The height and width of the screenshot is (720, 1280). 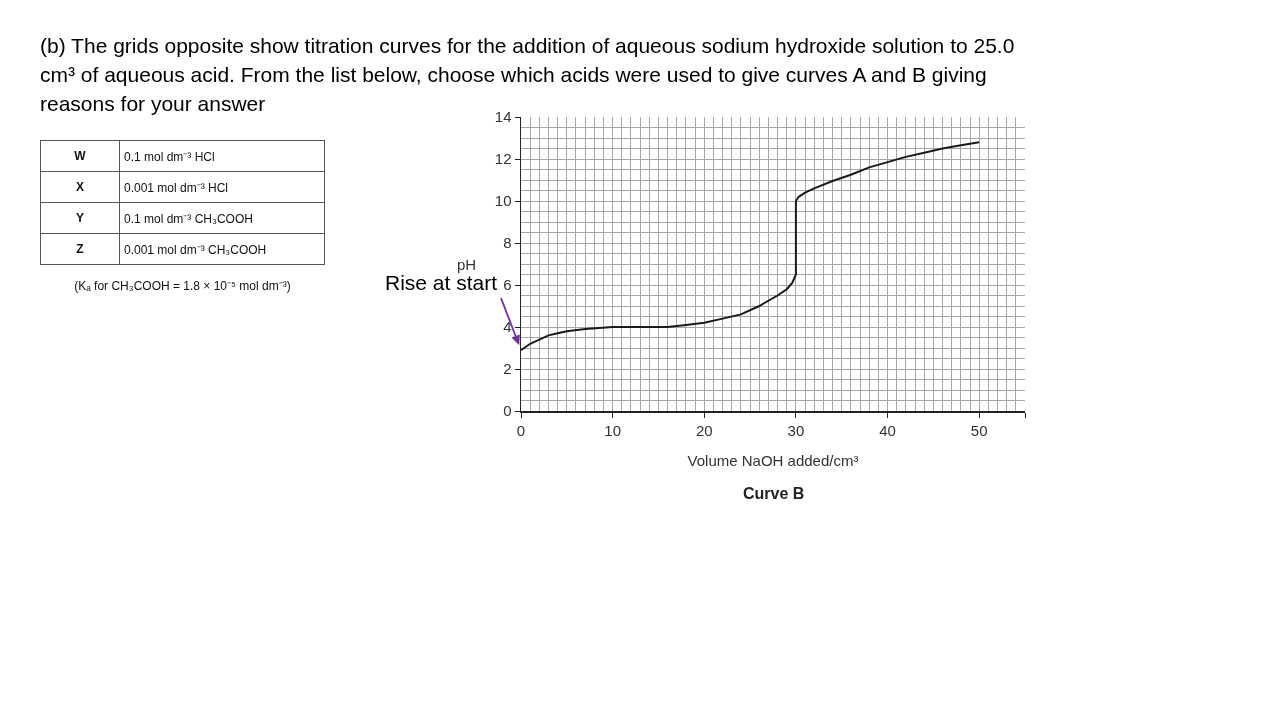 What do you see at coordinates (507, 243) in the screenshot?
I see `y-tick-label: 8` at bounding box center [507, 243].